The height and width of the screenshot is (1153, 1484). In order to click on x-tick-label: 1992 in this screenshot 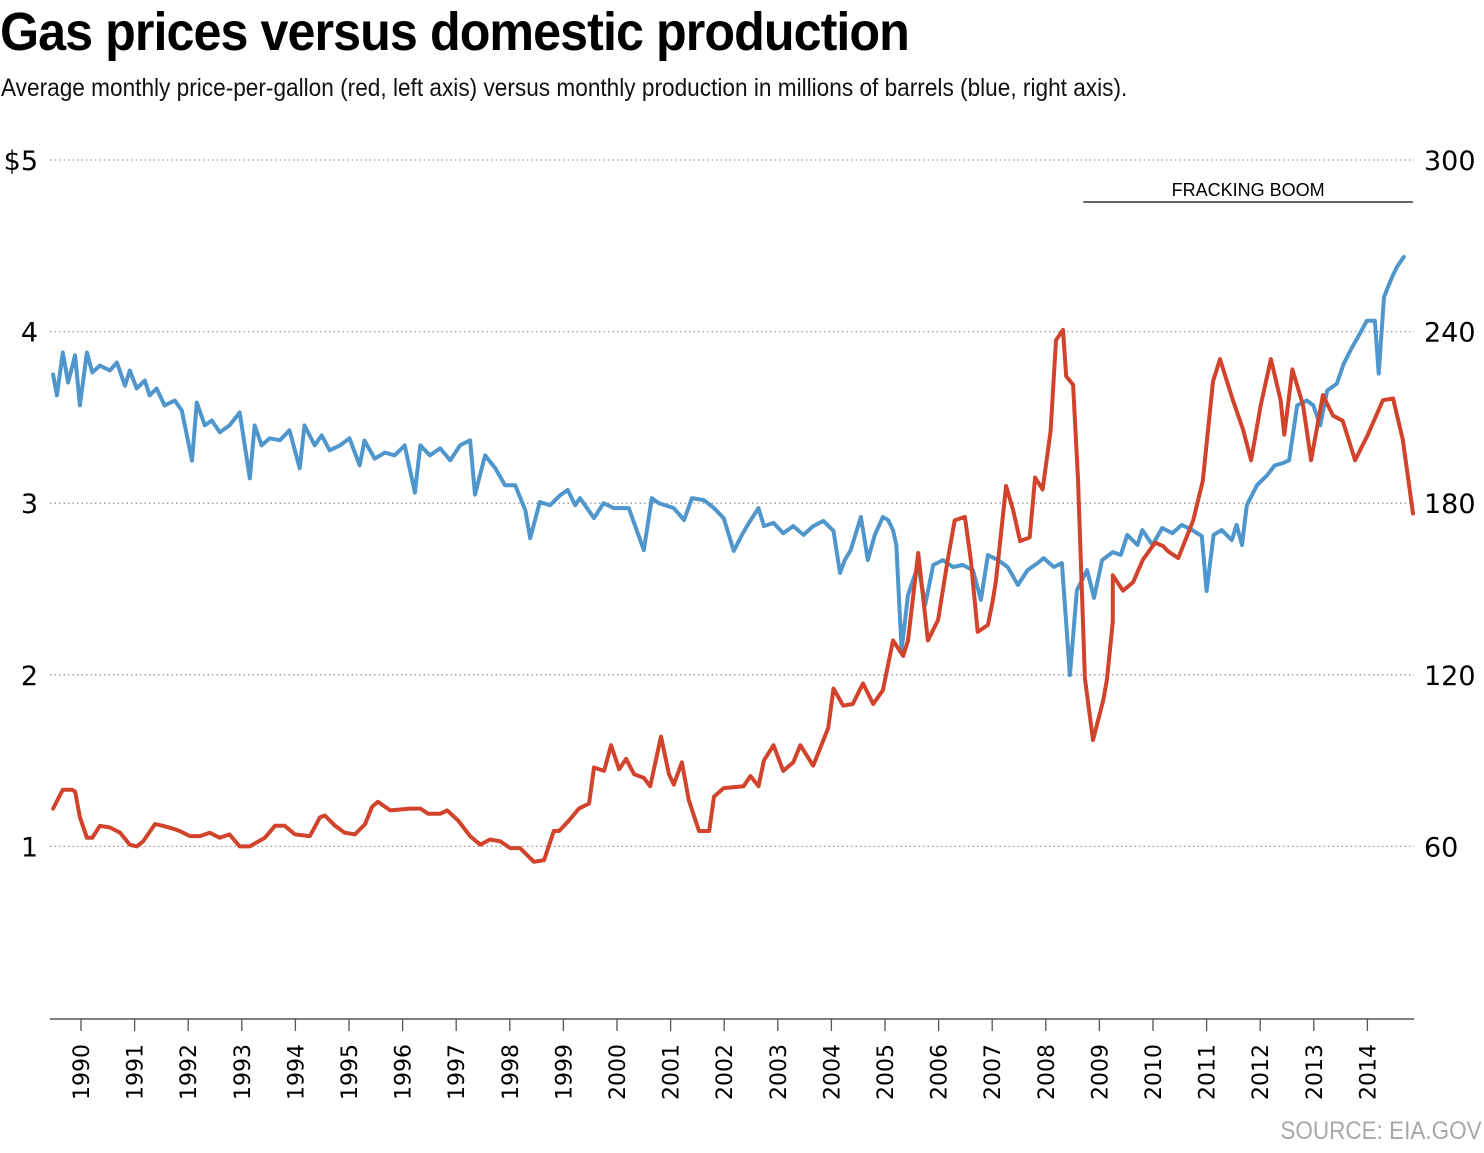, I will do `click(189, 1072)`.